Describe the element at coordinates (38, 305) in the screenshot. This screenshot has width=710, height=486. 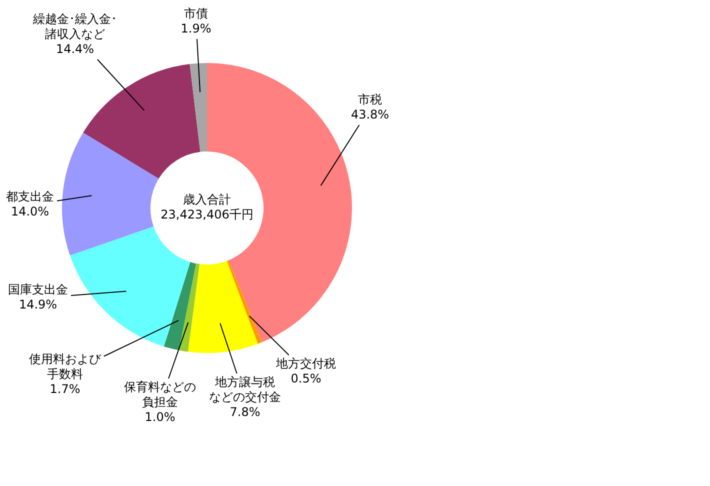
I see `data-label: 14.9%` at that location.